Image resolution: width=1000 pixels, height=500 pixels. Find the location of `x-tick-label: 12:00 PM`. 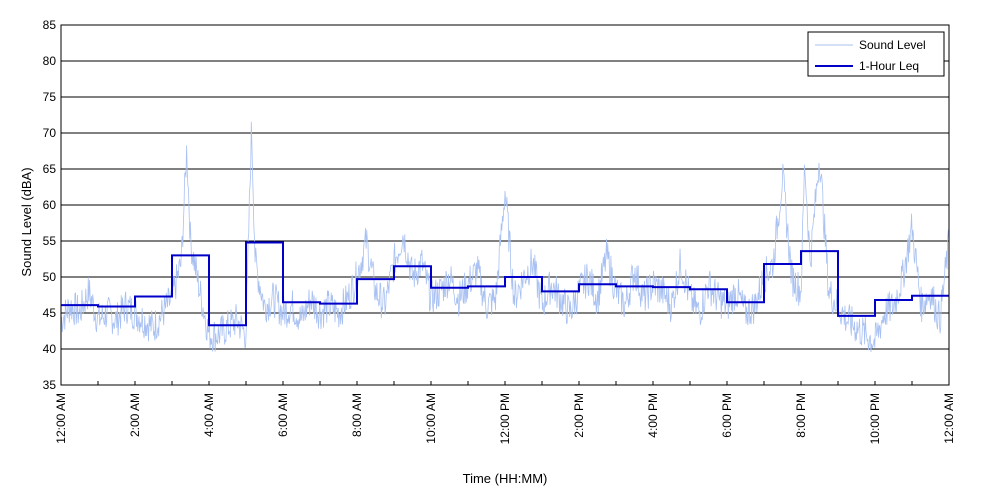

x-tick-label: 12:00 PM is located at coordinates (505, 418).